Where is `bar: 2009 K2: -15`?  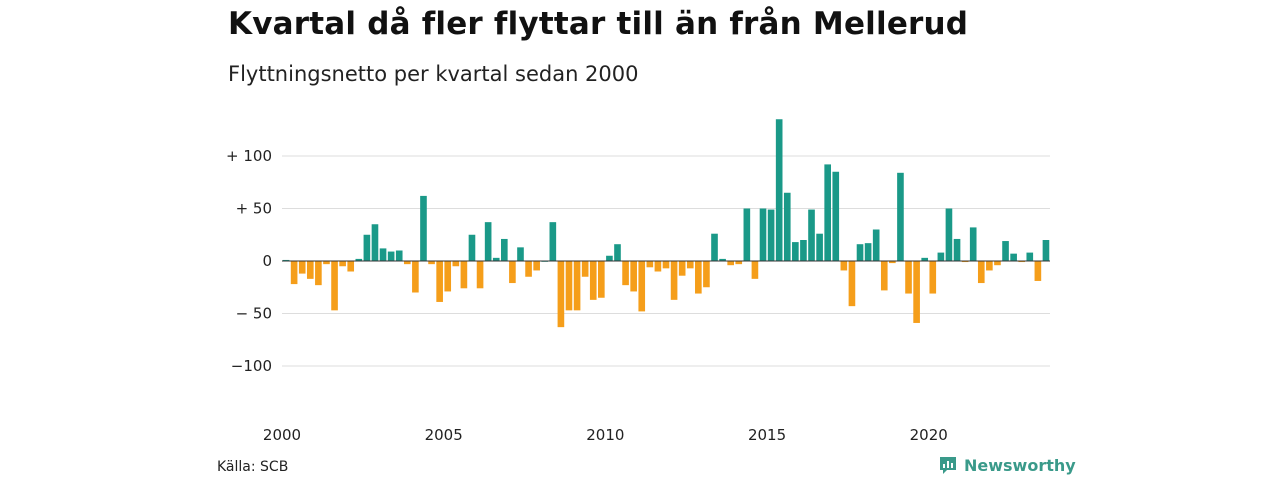 bar: 2009 K2: -15 is located at coordinates (585, 269).